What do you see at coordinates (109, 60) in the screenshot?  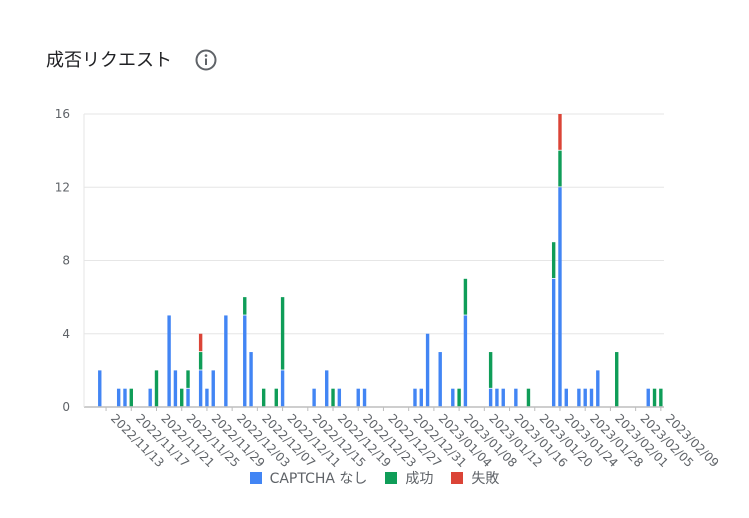 I see `page-title: 成否リクエスト` at bounding box center [109, 60].